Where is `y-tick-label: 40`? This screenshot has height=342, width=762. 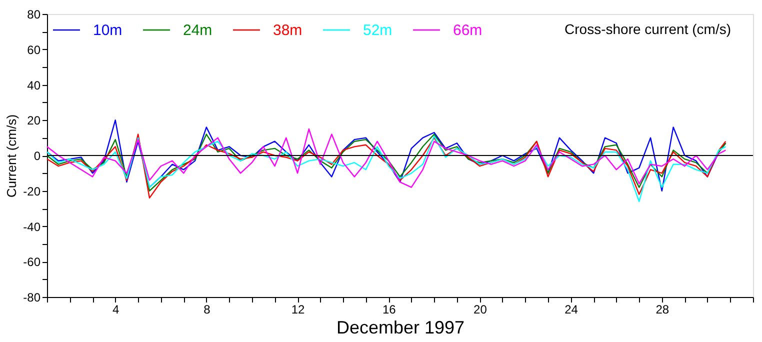 y-tick-label: 40 is located at coordinates (34, 85).